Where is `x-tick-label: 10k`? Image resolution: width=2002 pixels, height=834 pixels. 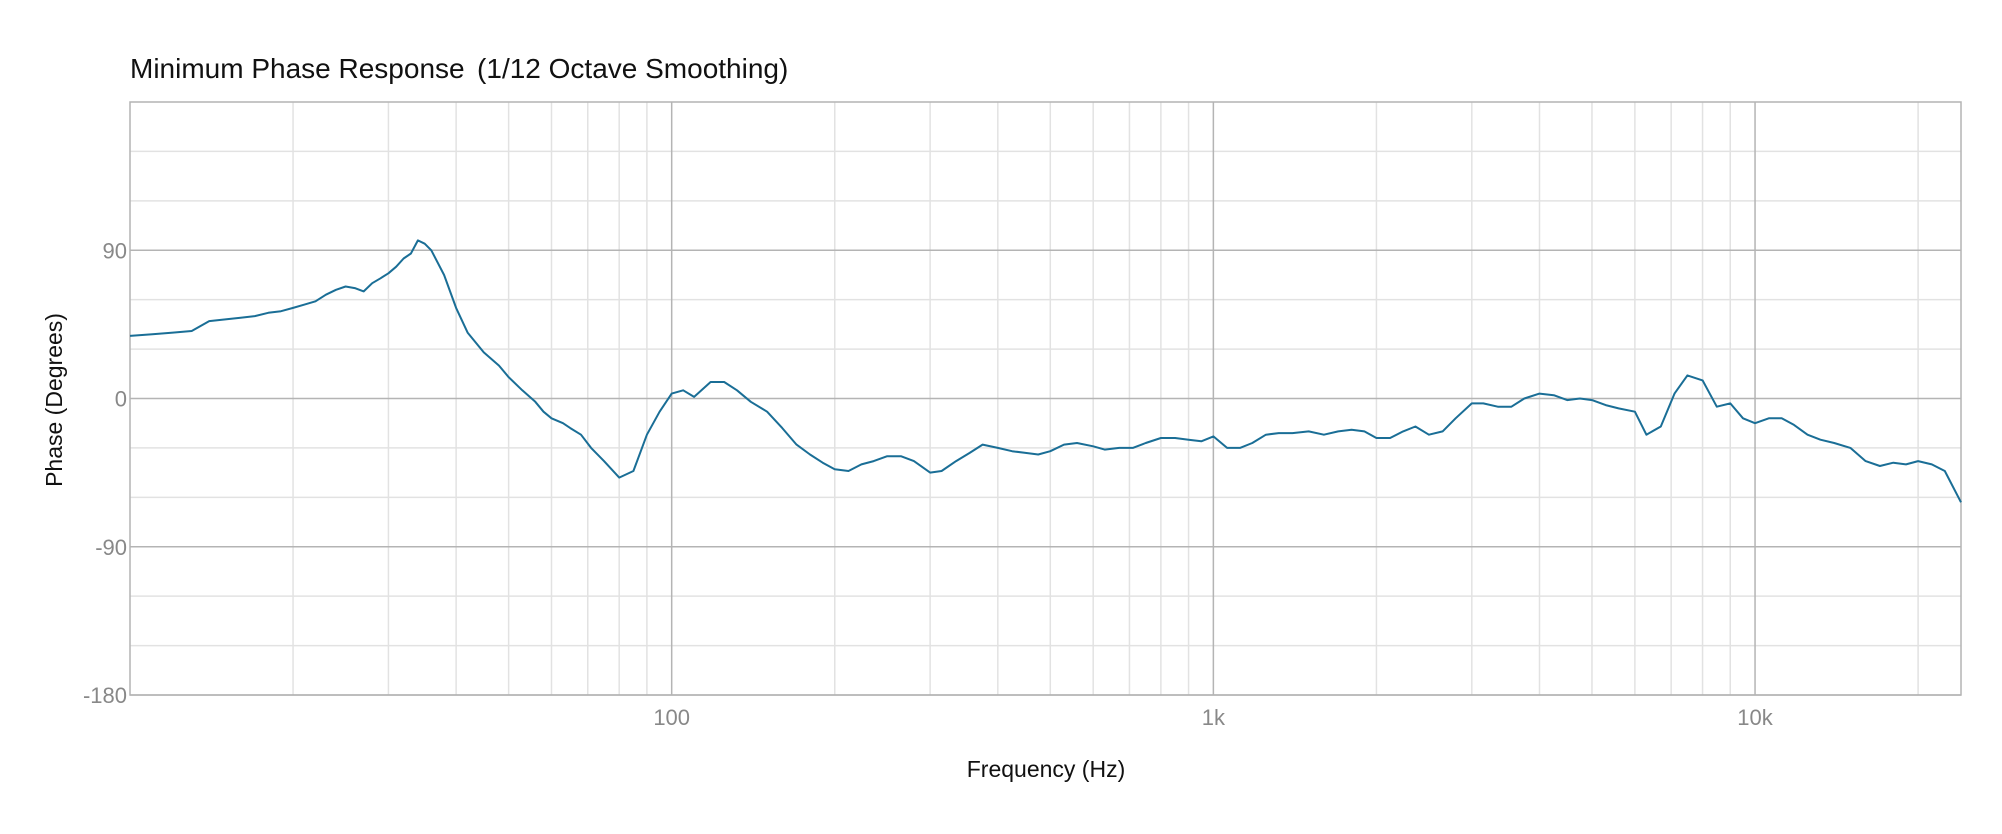 x-tick-label: 10k is located at coordinates (1755, 717).